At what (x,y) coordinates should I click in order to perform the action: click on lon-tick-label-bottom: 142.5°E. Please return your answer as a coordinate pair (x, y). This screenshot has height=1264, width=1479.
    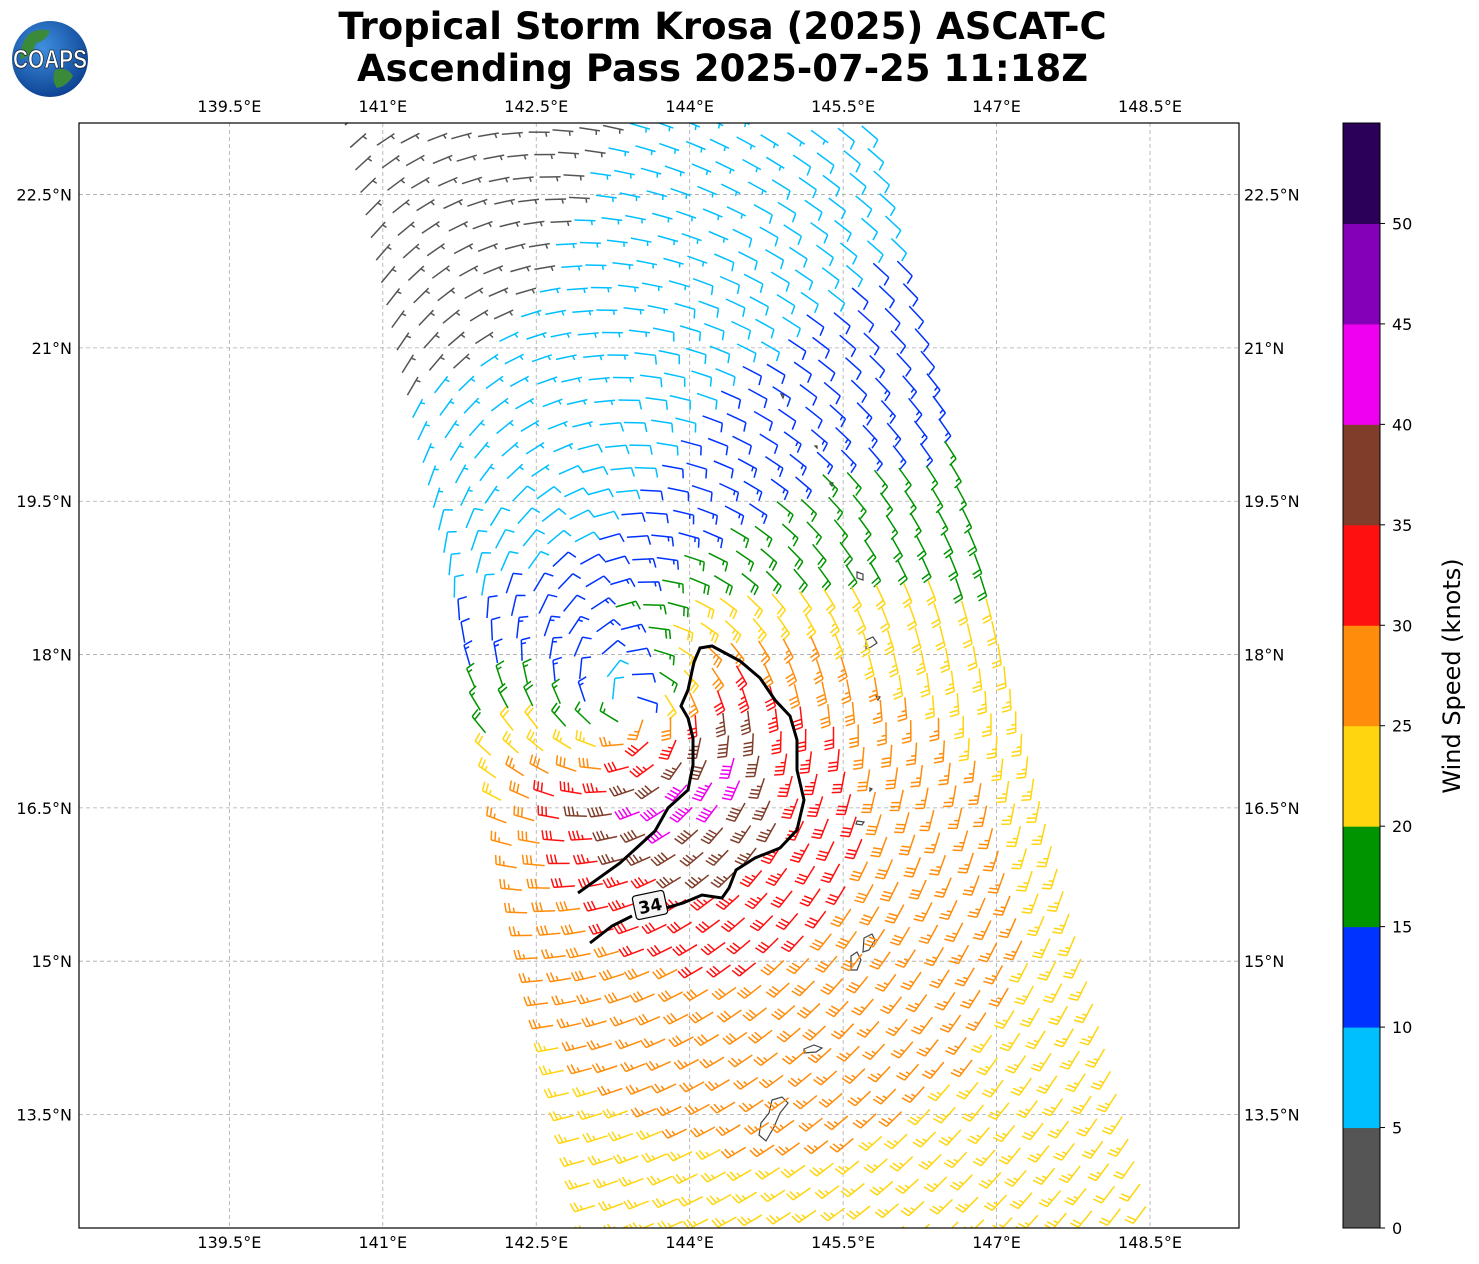
    Looking at the image, I should click on (536, 1242).